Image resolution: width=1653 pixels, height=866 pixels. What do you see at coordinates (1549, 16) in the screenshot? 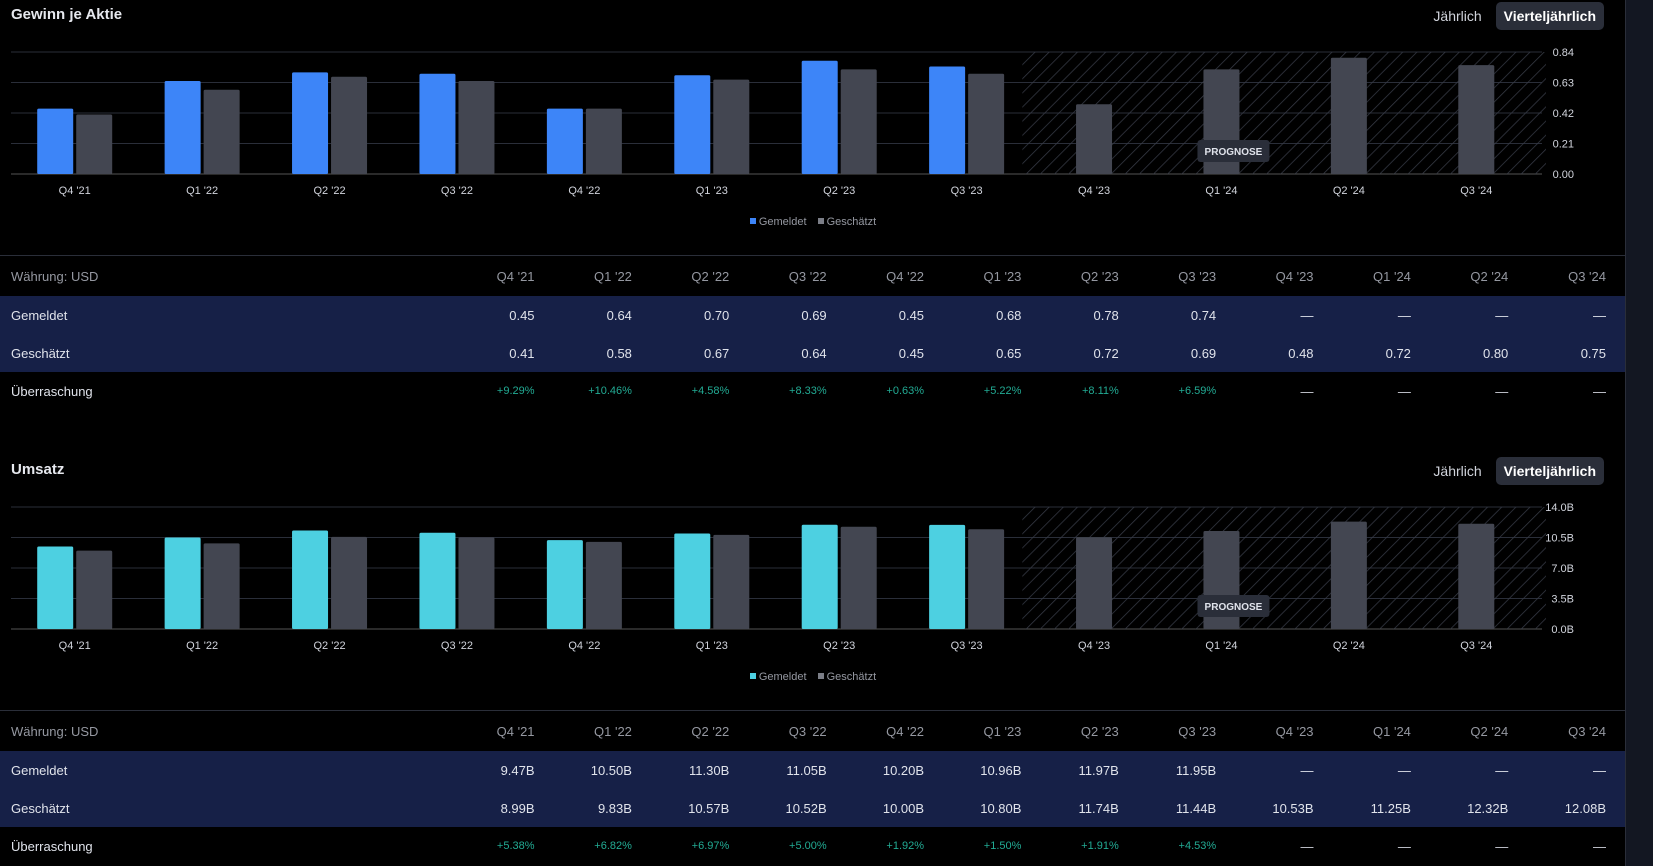
I see `eps-quarterly-button: Vierteljährlich` at bounding box center [1549, 16].